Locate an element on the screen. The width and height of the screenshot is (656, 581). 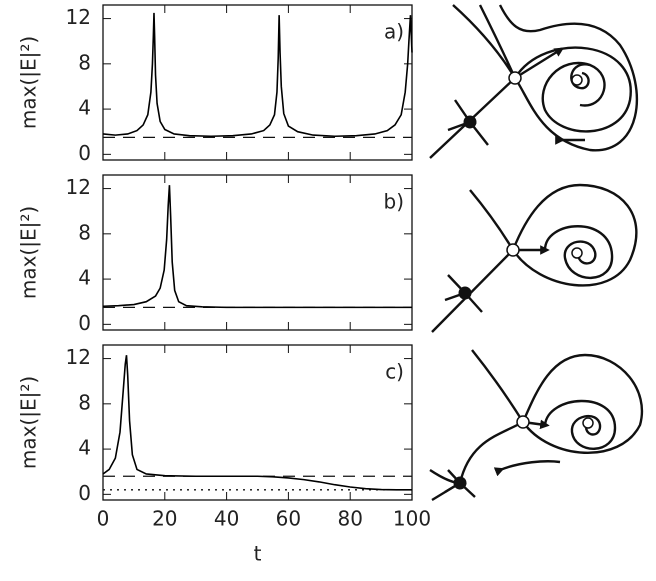
panel-label: b) is located at coordinates (394, 202).